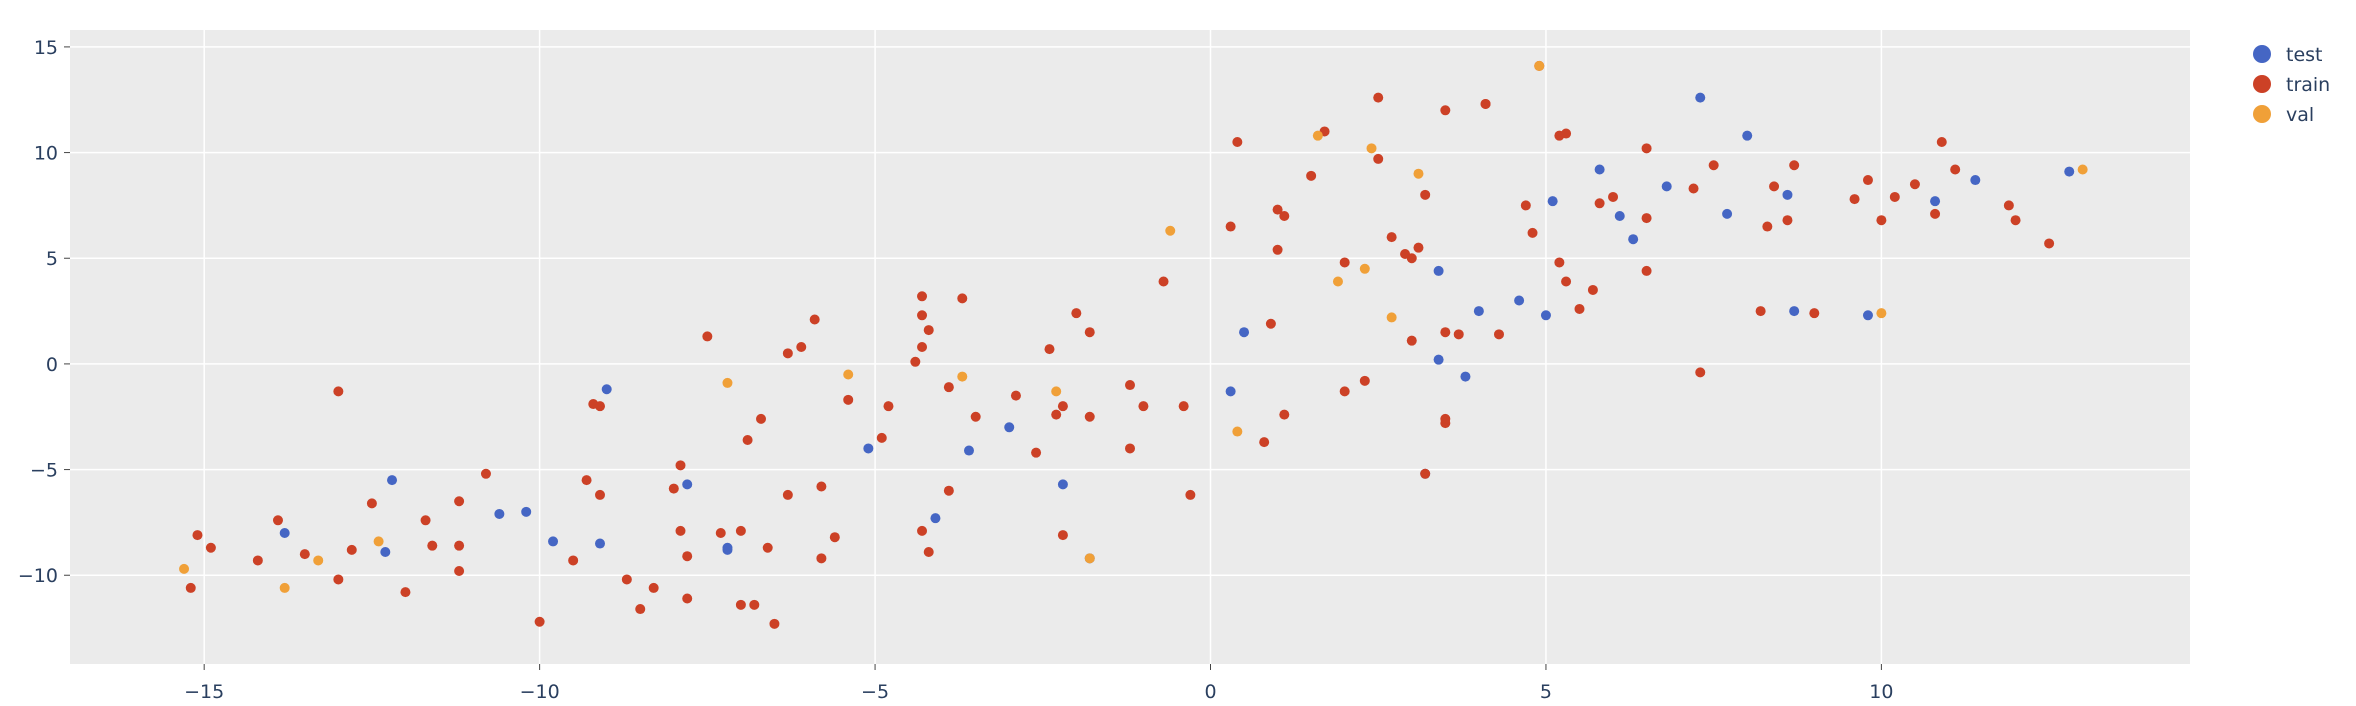 Image resolution: width=2356 pixels, height=706 pixels. What do you see at coordinates (2291, 85) in the screenshot?
I see `legend: test train val` at bounding box center [2291, 85].